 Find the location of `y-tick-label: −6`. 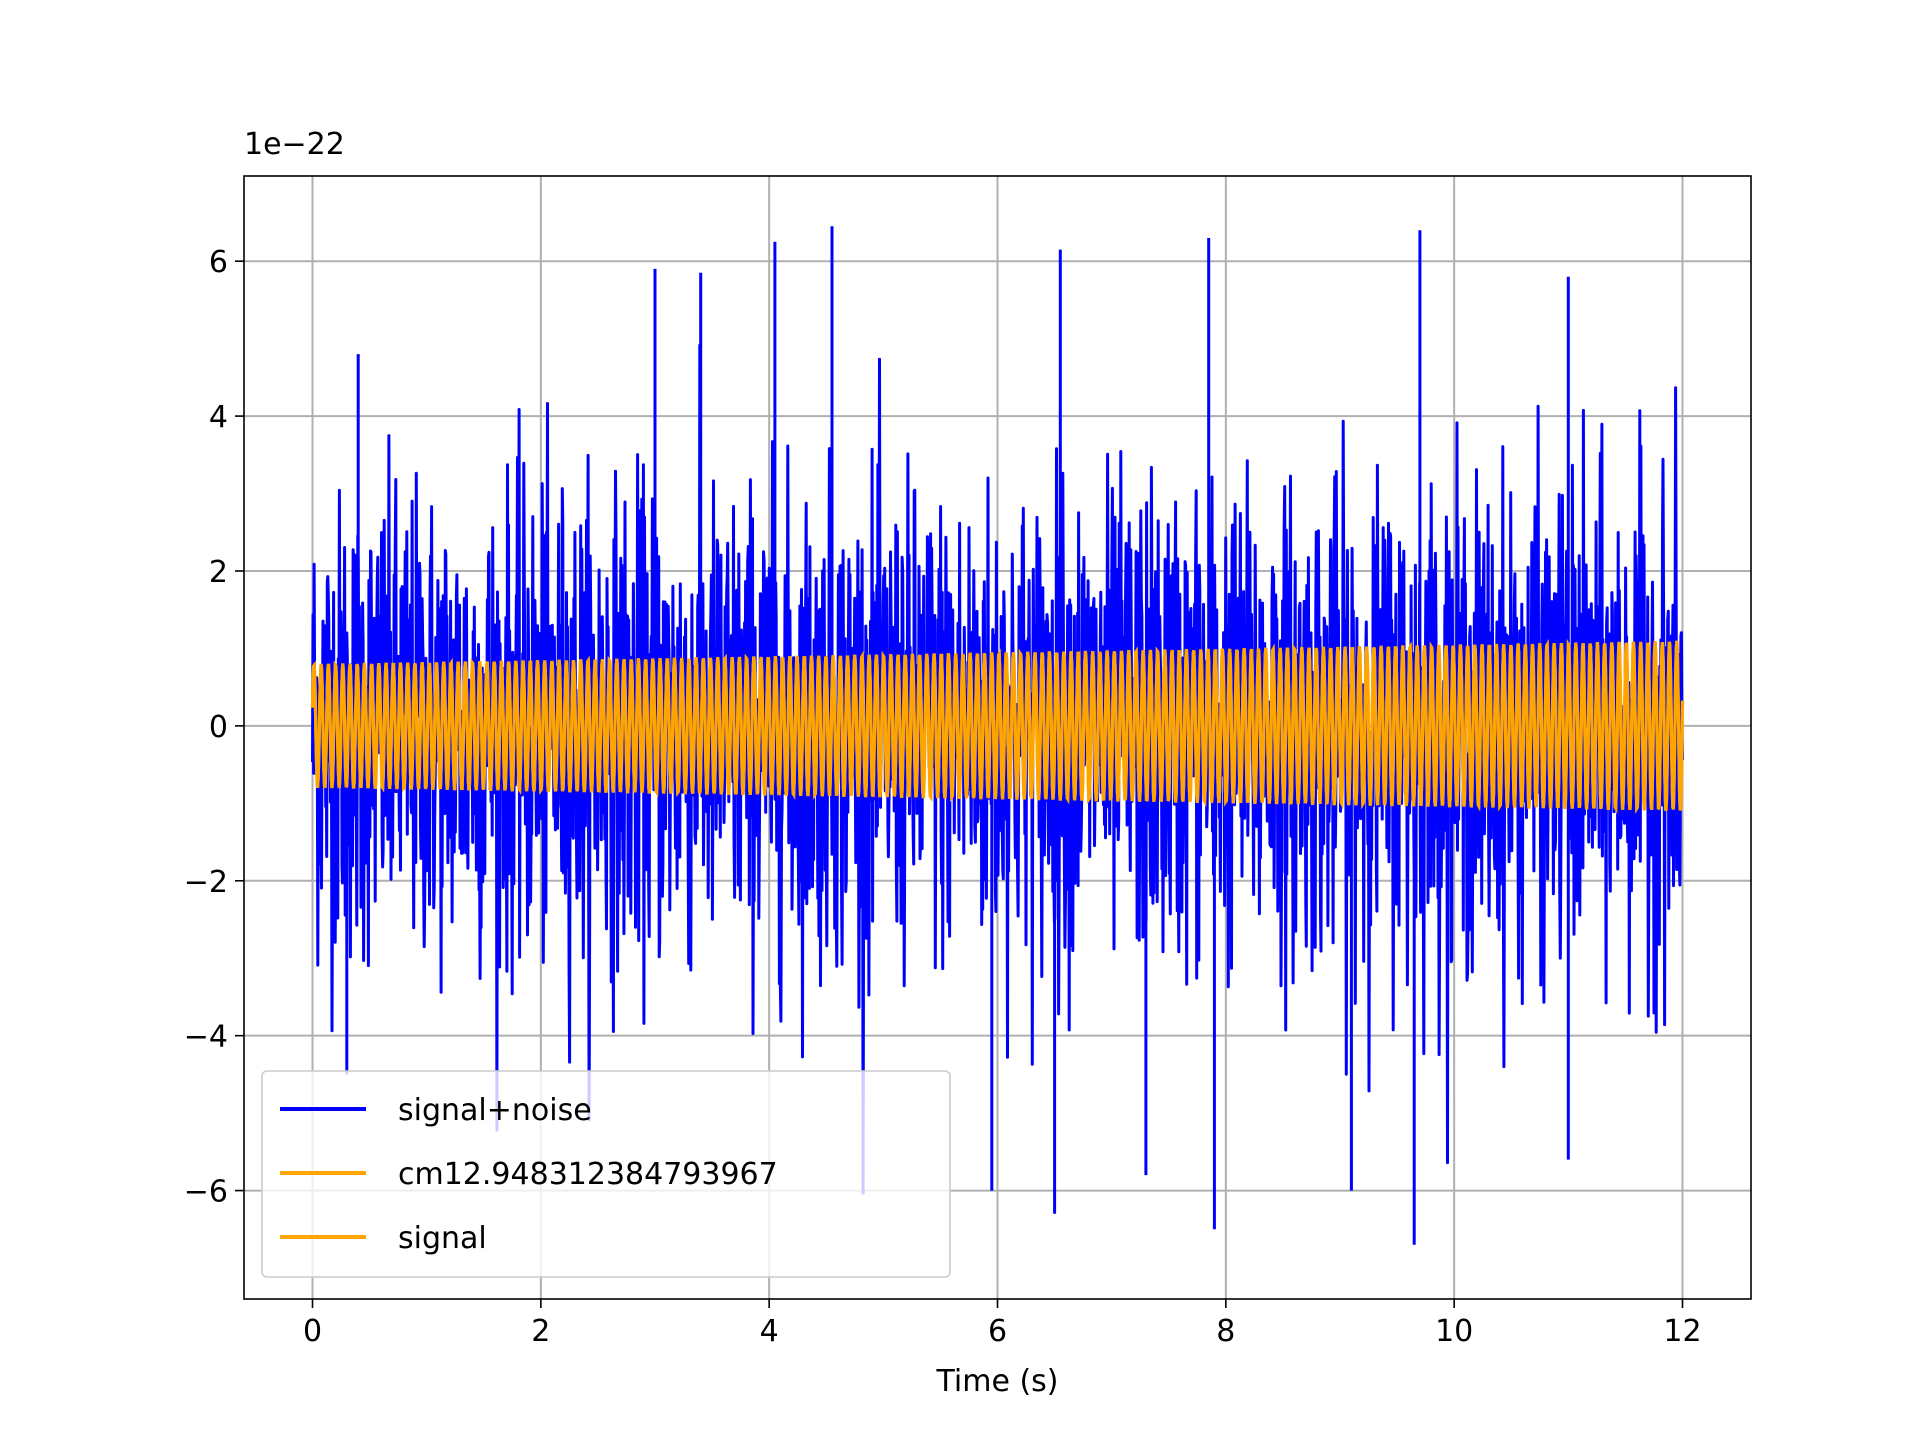

y-tick-label: −6 is located at coordinates (206, 1192).